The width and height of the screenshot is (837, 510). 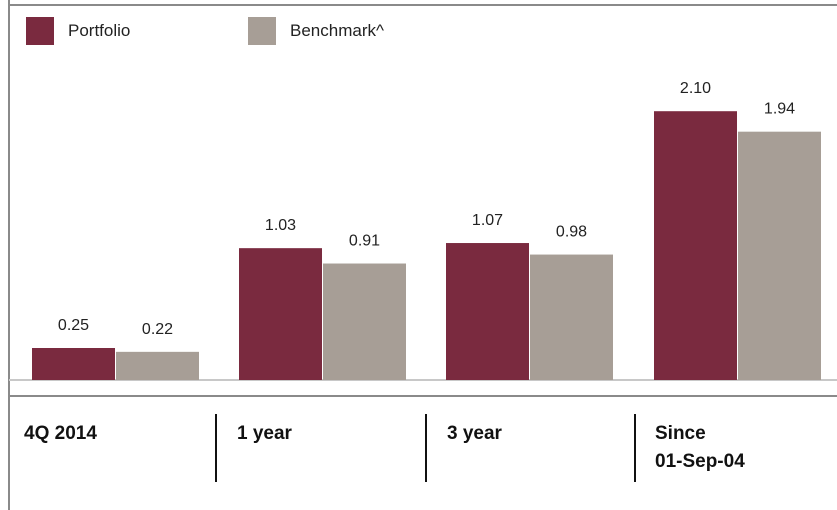 What do you see at coordinates (99, 30) in the screenshot?
I see `legend-label-portfolio: Portfolio` at bounding box center [99, 30].